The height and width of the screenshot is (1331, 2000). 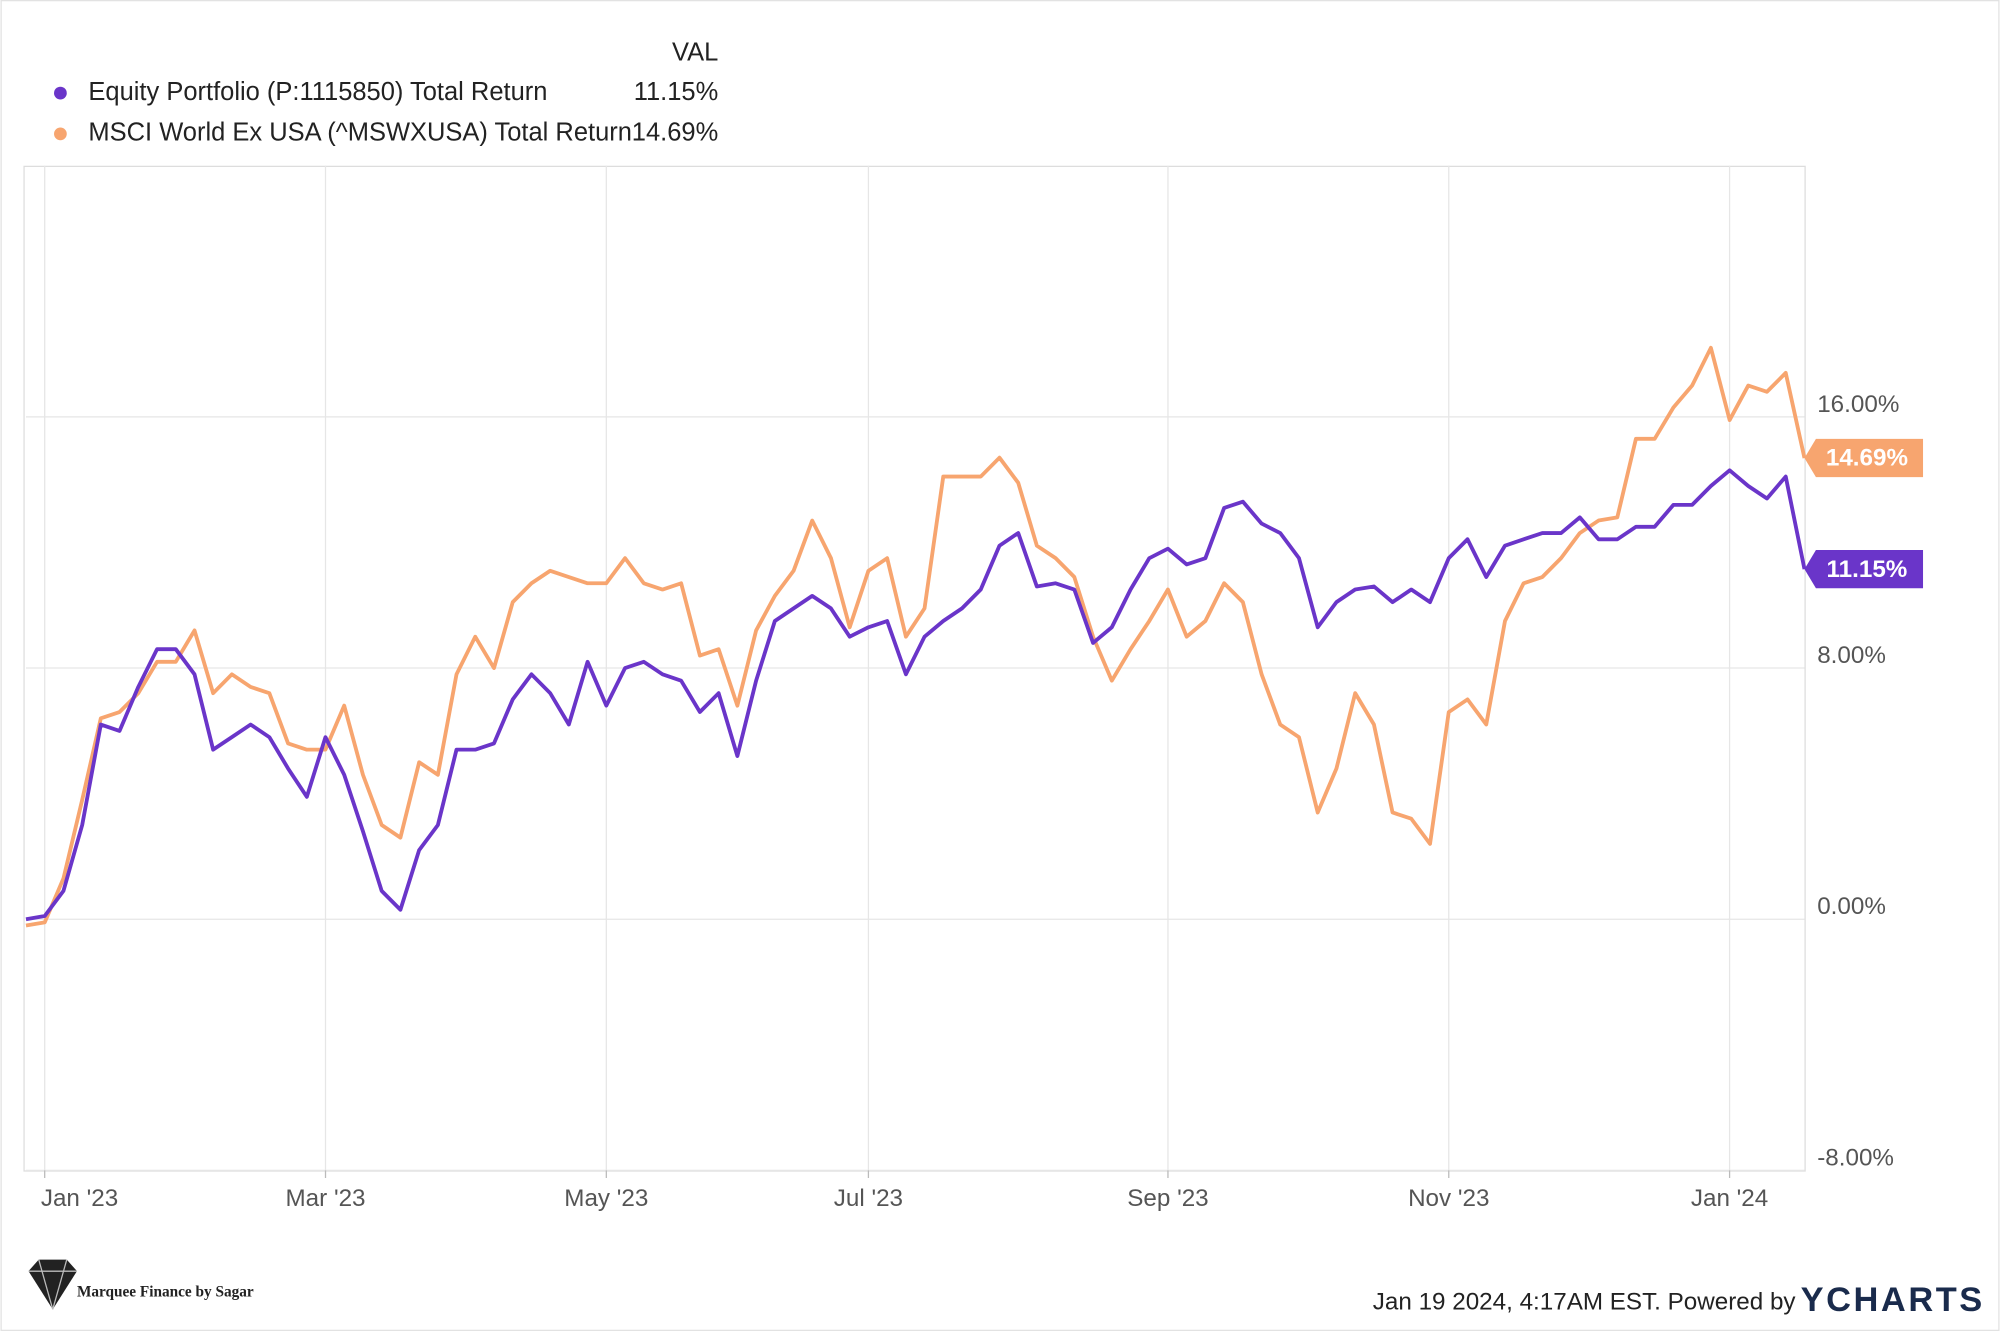 What do you see at coordinates (1448, 1198) in the screenshot?
I see `x-tick-label: Nov '23` at bounding box center [1448, 1198].